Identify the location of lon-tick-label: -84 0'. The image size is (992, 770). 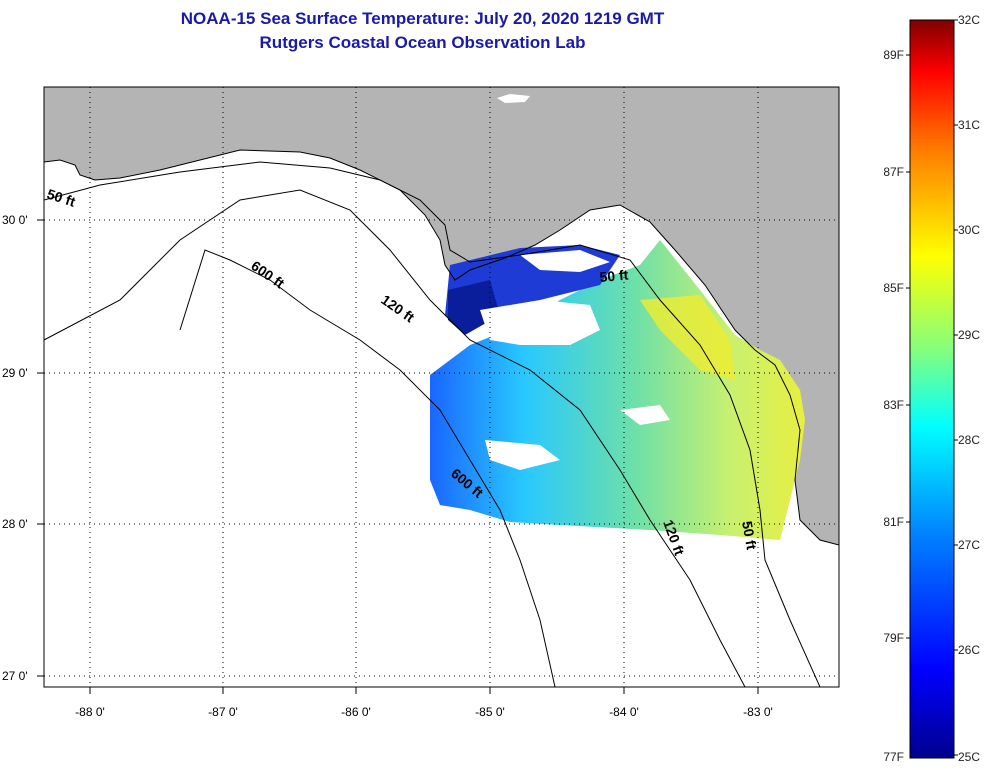
(624, 712).